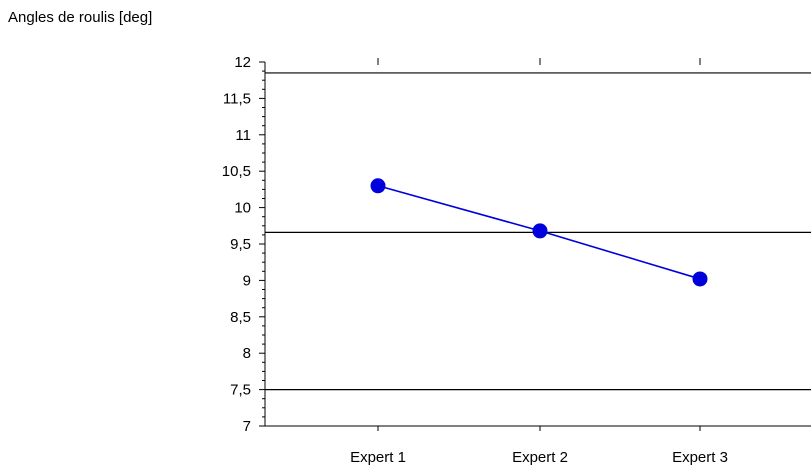  What do you see at coordinates (80, 17) in the screenshot?
I see `chart-title: Angles de roulis [deg]` at bounding box center [80, 17].